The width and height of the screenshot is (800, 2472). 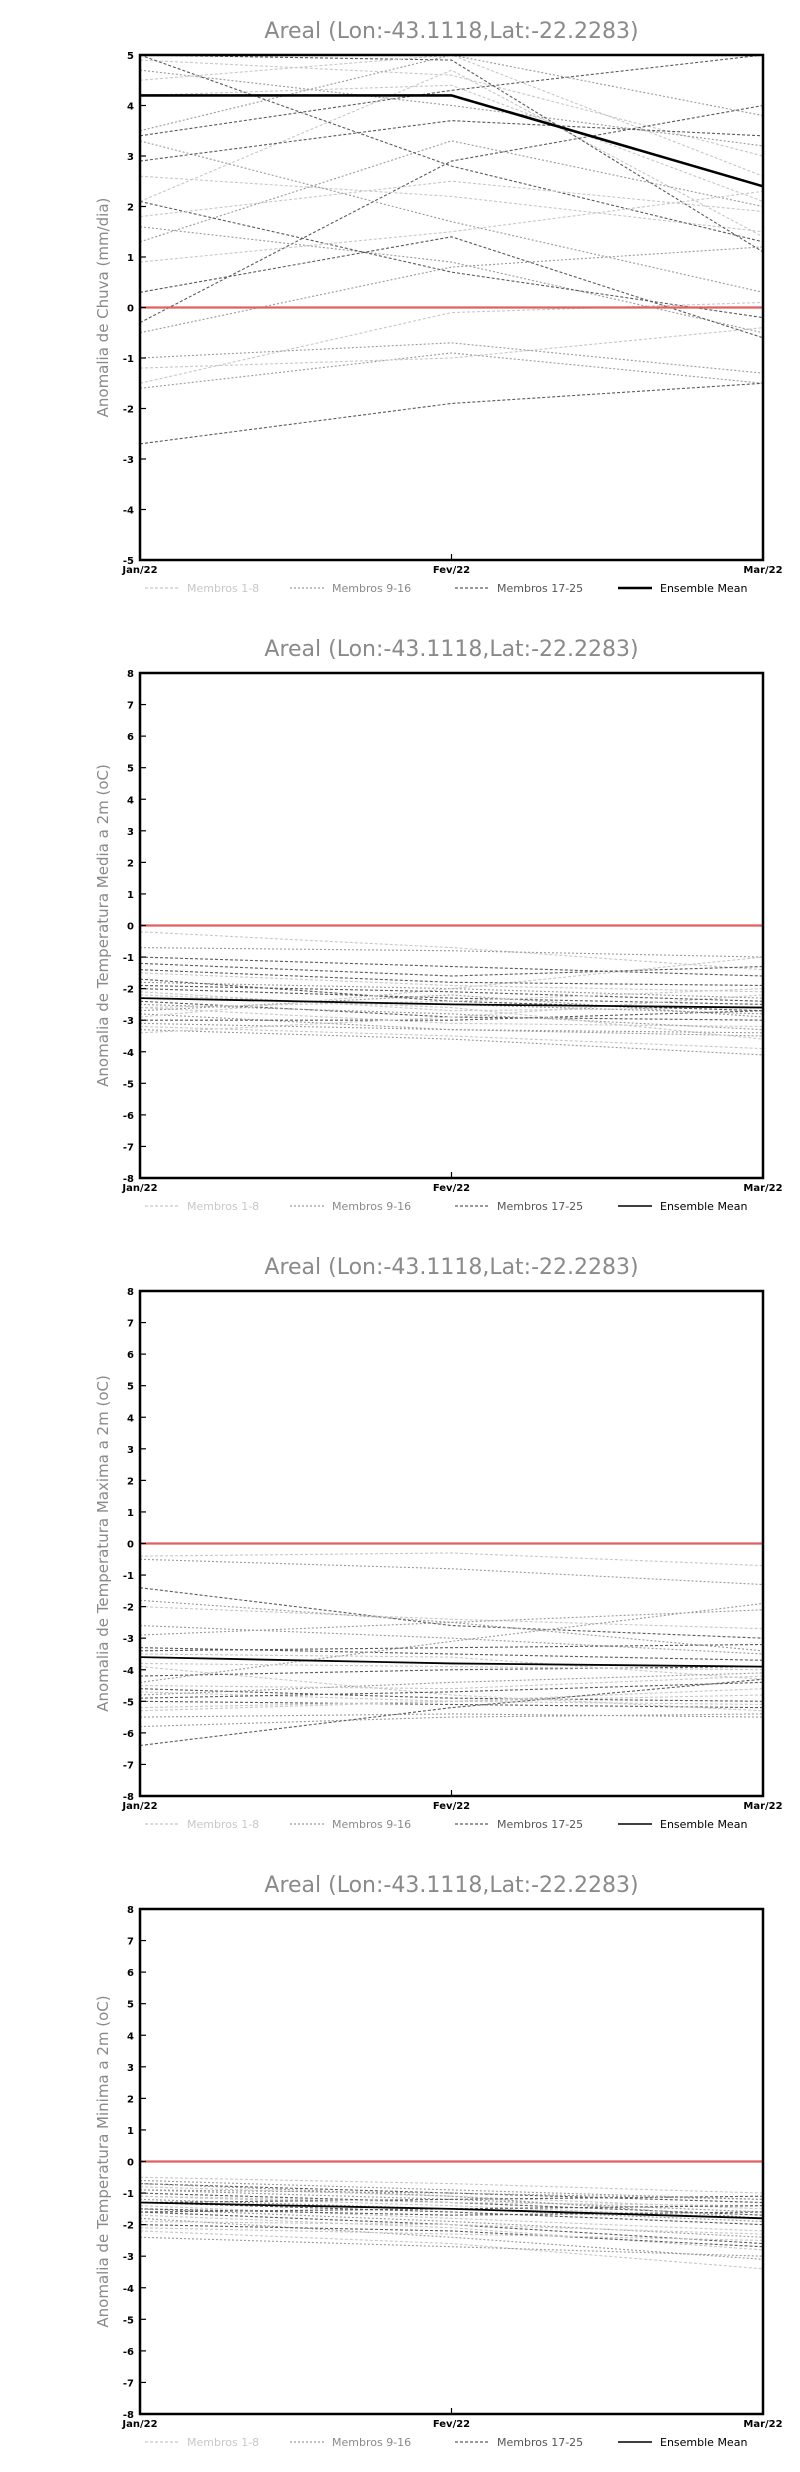 What do you see at coordinates (128, 1797) in the screenshot?
I see `y-tick-label: -8` at bounding box center [128, 1797].